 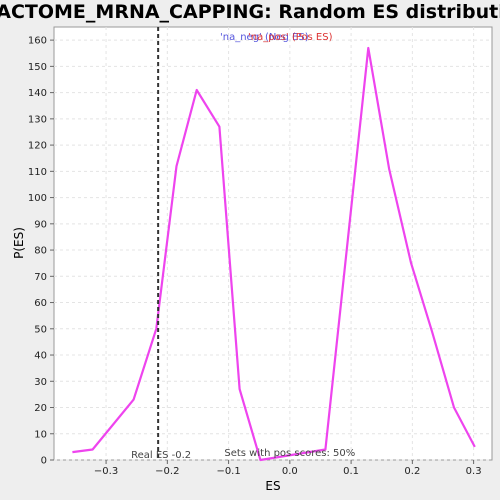 What do you see at coordinates (412, 471) in the screenshot?
I see `x-tick-label: 0.2` at bounding box center [412, 471].